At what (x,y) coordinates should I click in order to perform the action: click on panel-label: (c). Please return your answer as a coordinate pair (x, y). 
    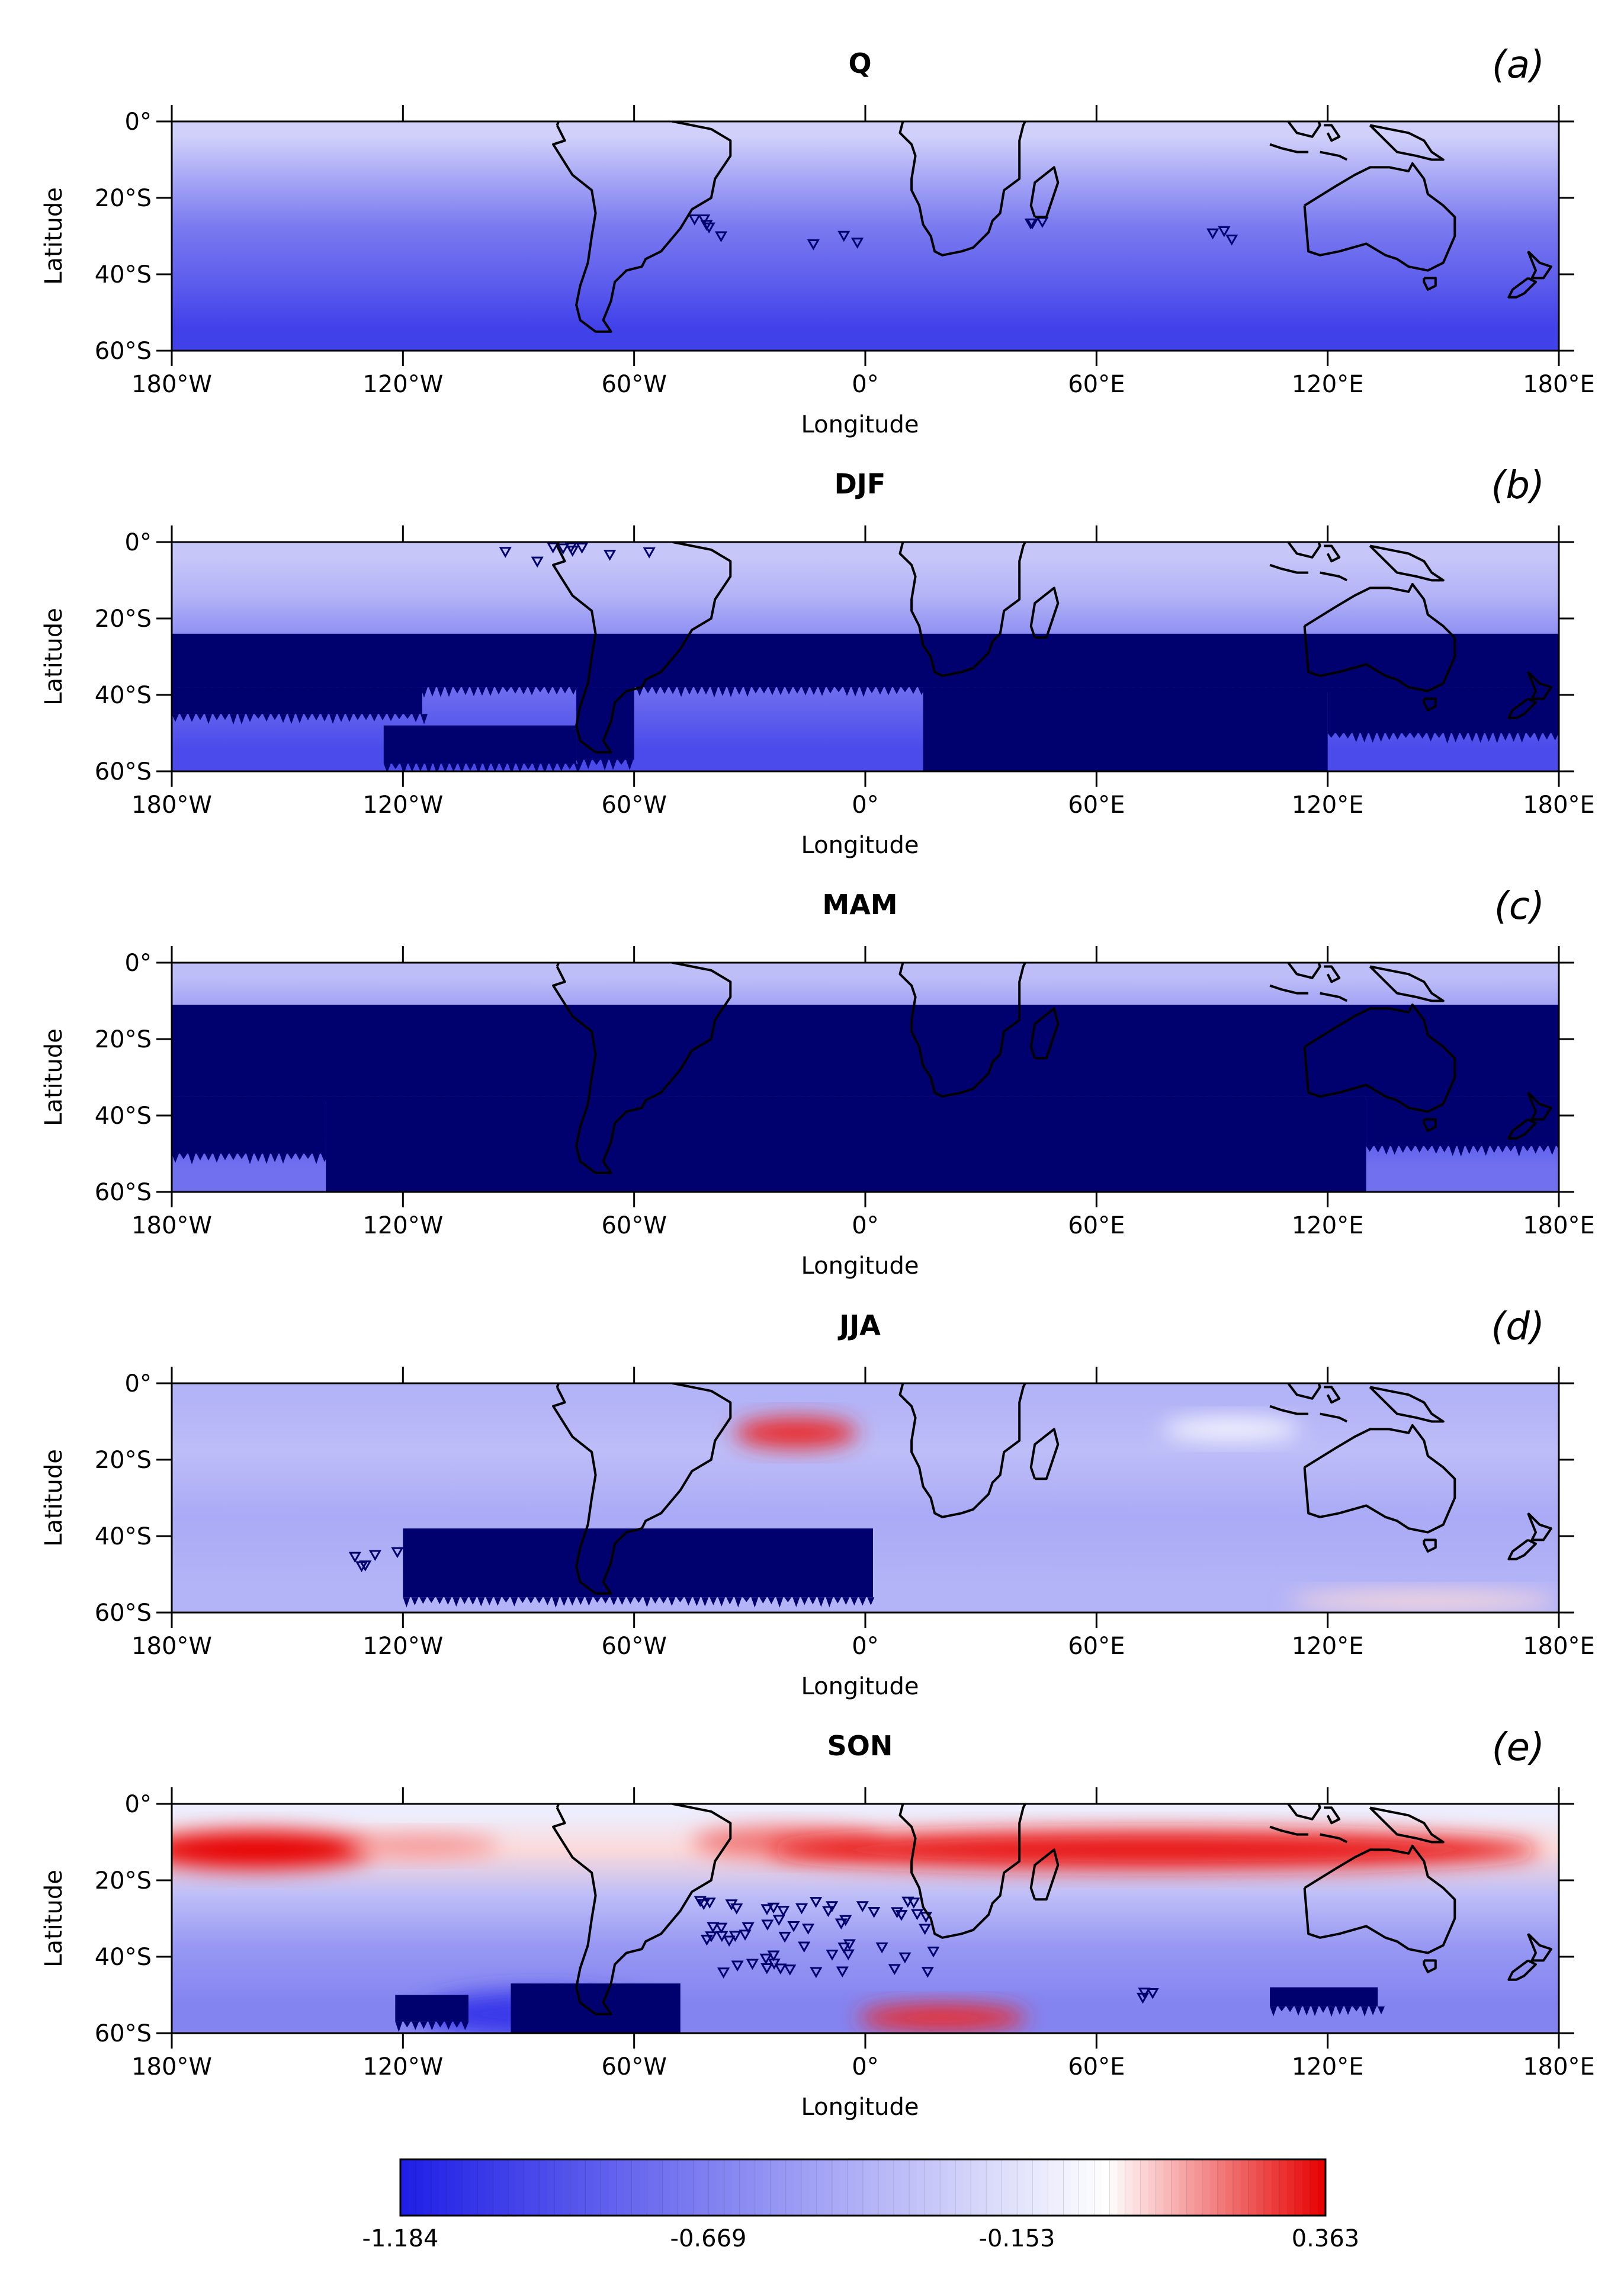
    Looking at the image, I should click on (1519, 906).